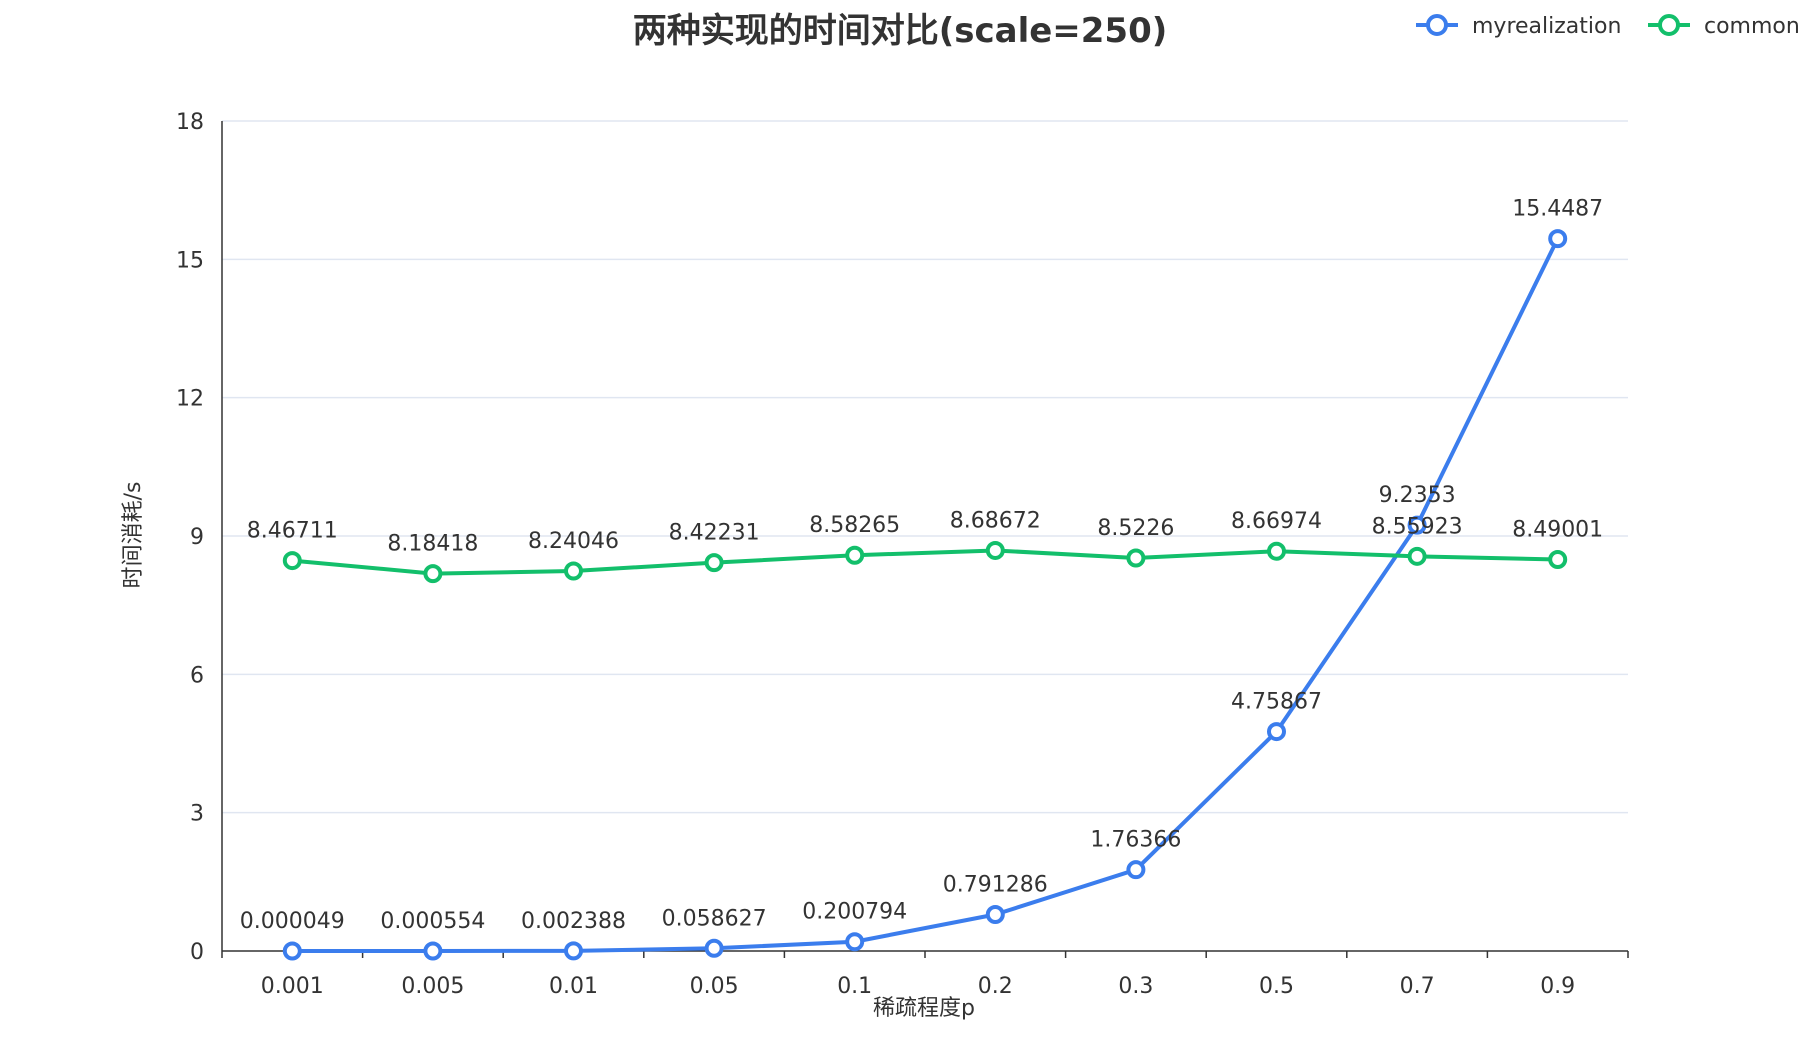 Image resolution: width=1800 pixels, height=1046 pixels. Describe the element at coordinates (573, 921) in the screenshot. I see `data-label-myrealization: 0.002388` at that location.